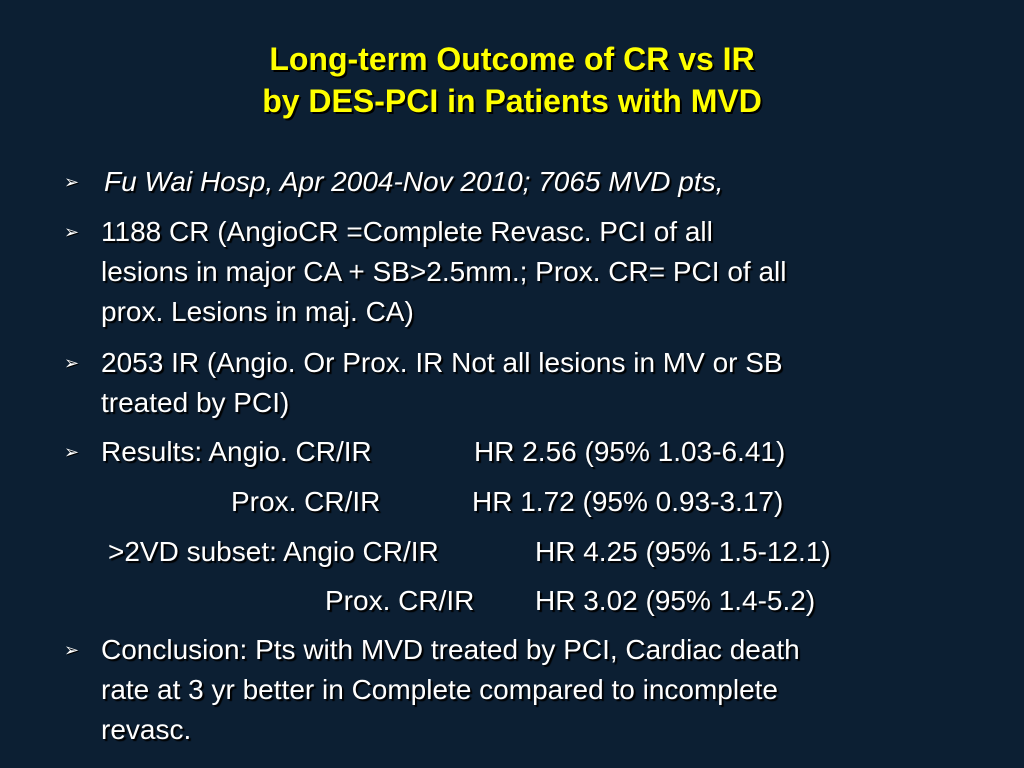 This screenshot has height=768, width=1024. Describe the element at coordinates (630, 451) in the screenshot. I see `results-angio-value: HR 2.56 (95% 1.03-6.41)` at that location.